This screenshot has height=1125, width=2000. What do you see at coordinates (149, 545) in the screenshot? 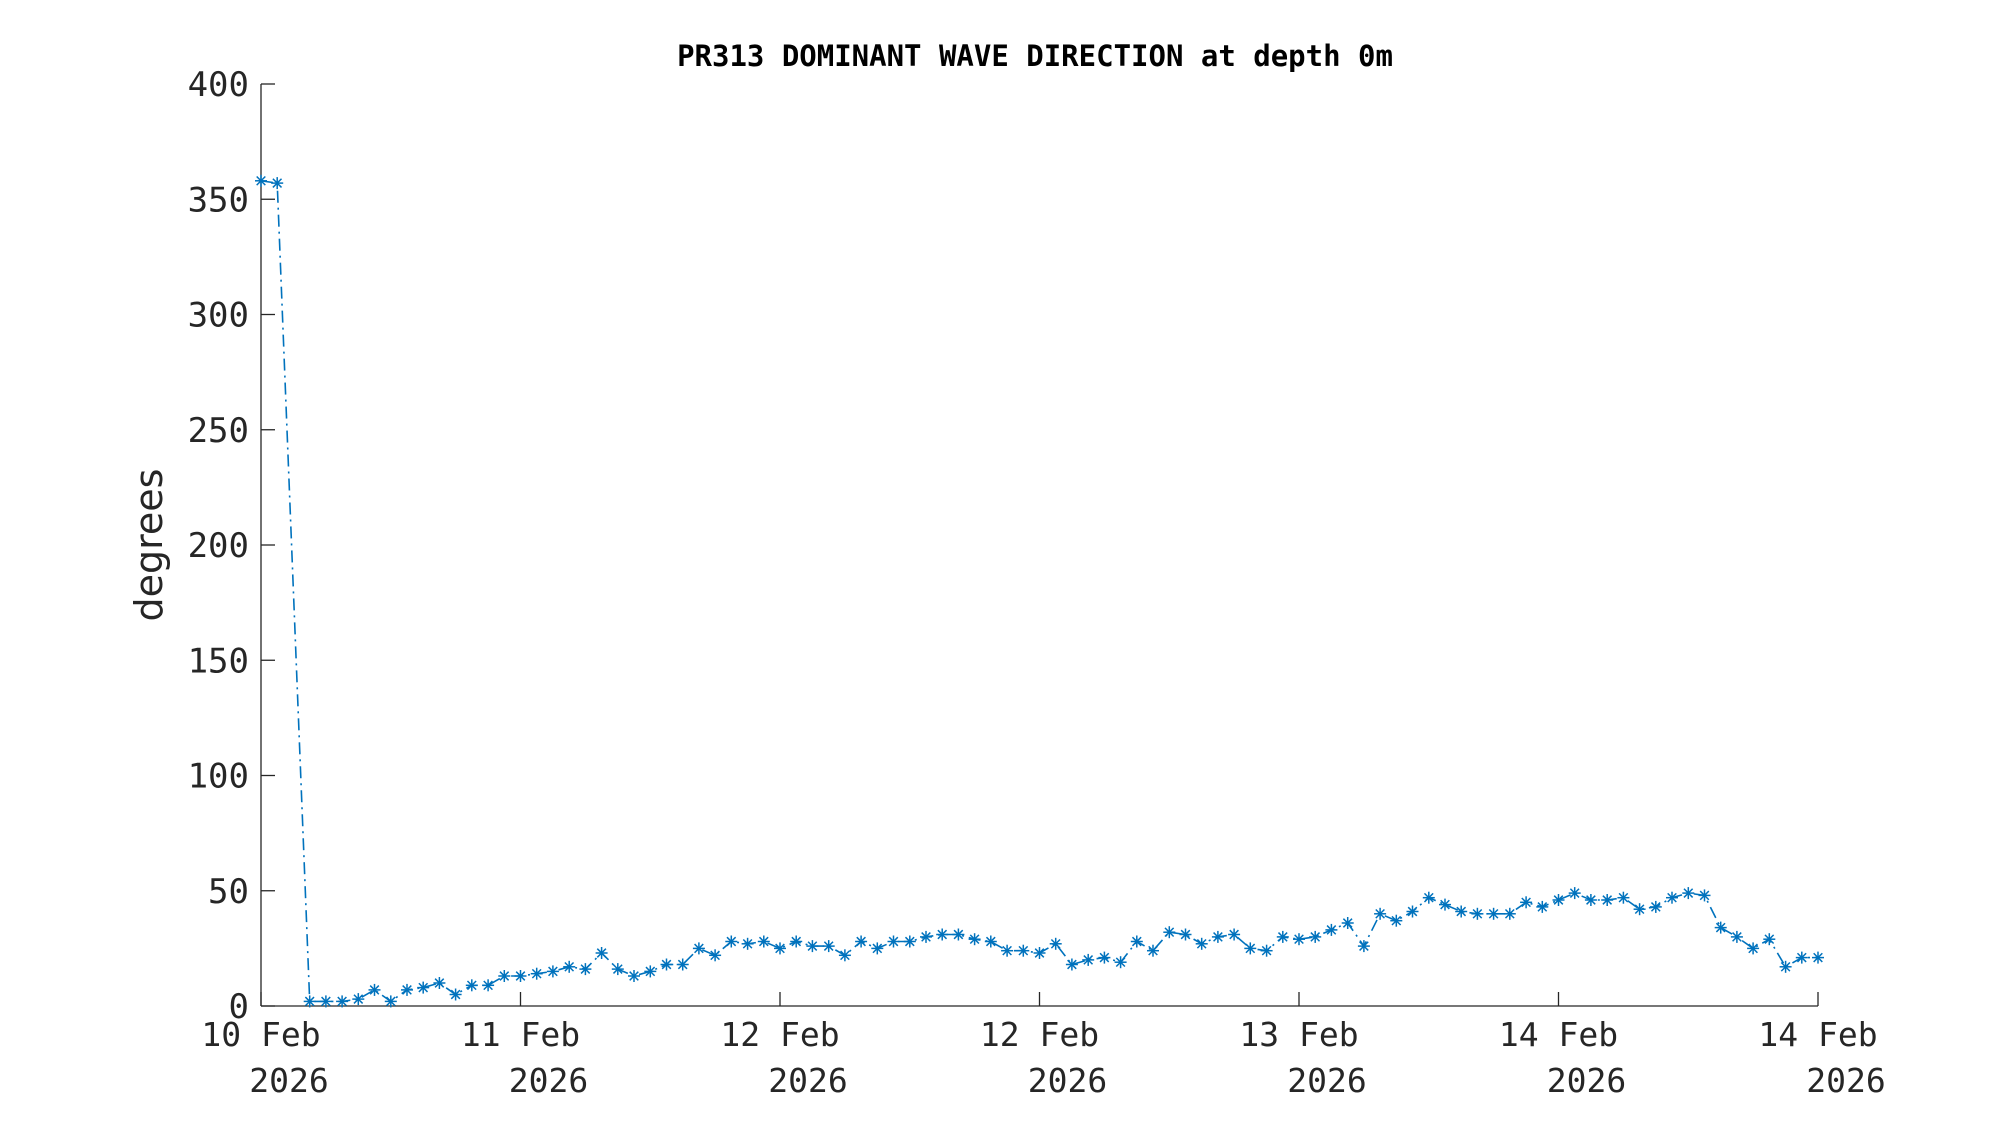
I see `y-axis-label: degrees` at bounding box center [149, 545].